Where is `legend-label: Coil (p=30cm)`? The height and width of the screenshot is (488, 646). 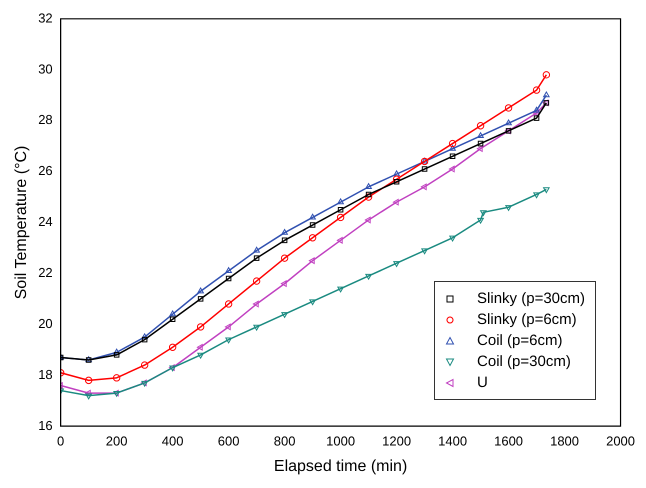 legend-label: Coil (p=30cm) is located at coordinates (524, 362).